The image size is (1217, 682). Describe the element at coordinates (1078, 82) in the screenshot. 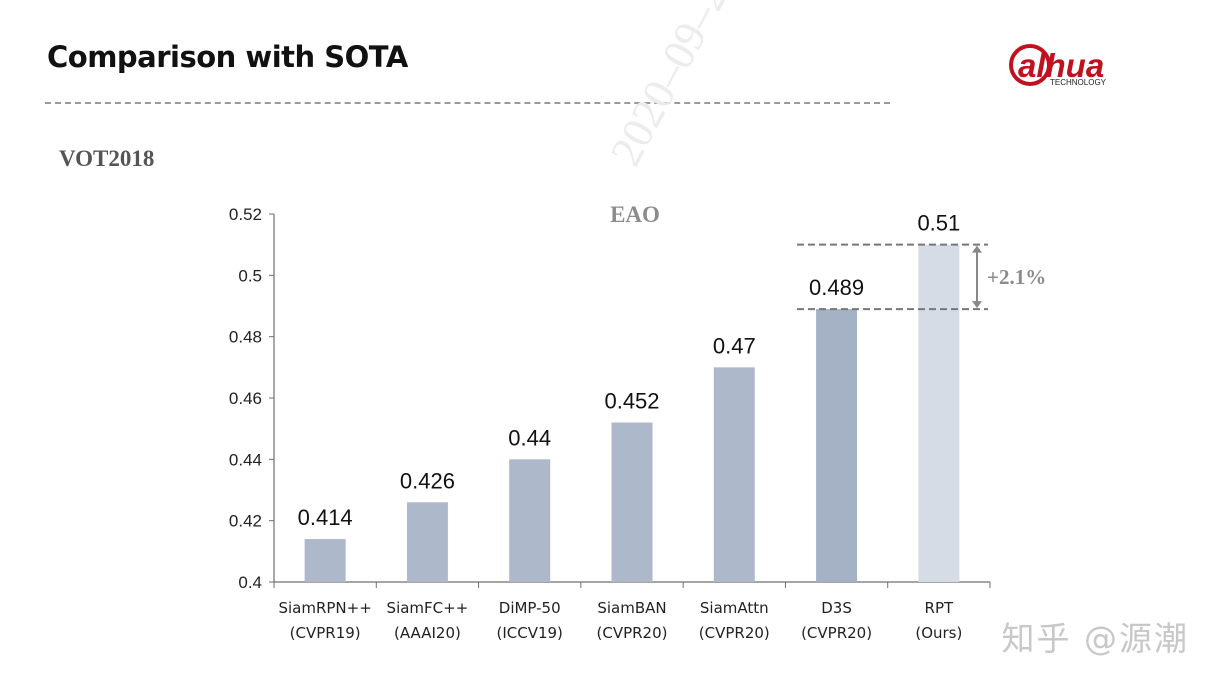

I see `logo-tagline: TECHNOLOGY` at that location.